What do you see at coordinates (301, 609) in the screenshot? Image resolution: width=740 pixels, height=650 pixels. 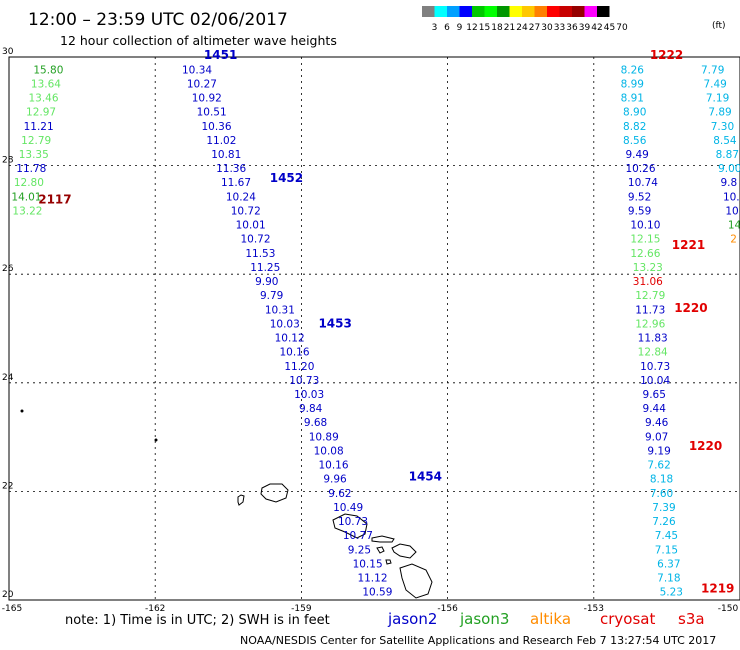 I see `x-tick-label: -159` at bounding box center [301, 609].